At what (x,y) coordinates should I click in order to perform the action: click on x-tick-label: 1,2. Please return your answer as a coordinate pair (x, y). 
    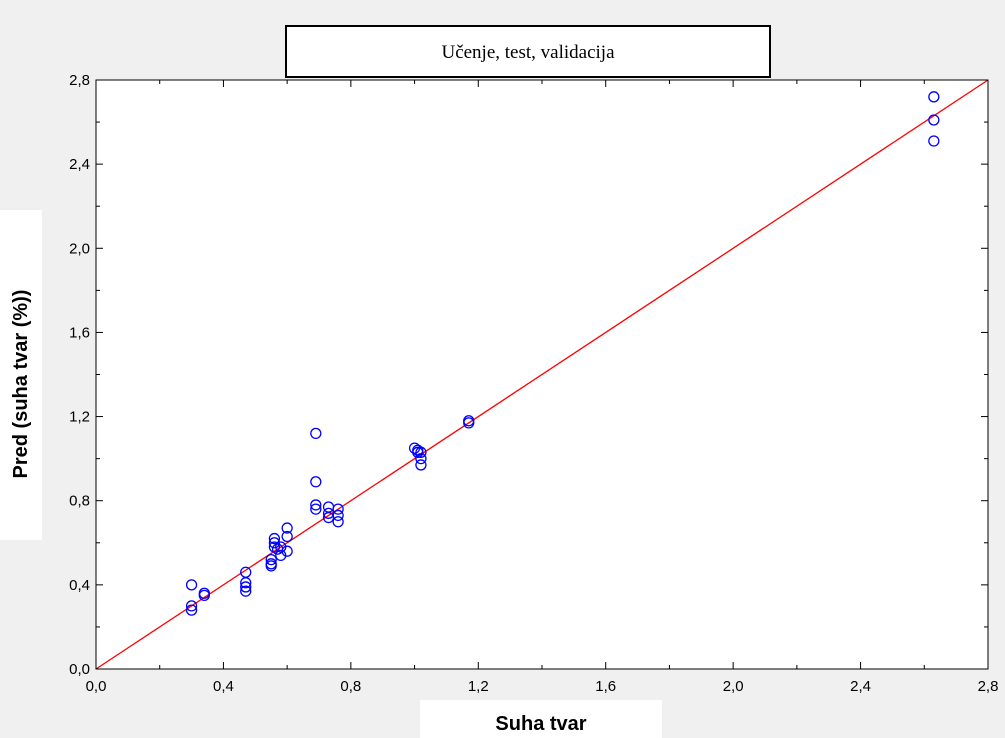
    Looking at the image, I should click on (478, 686).